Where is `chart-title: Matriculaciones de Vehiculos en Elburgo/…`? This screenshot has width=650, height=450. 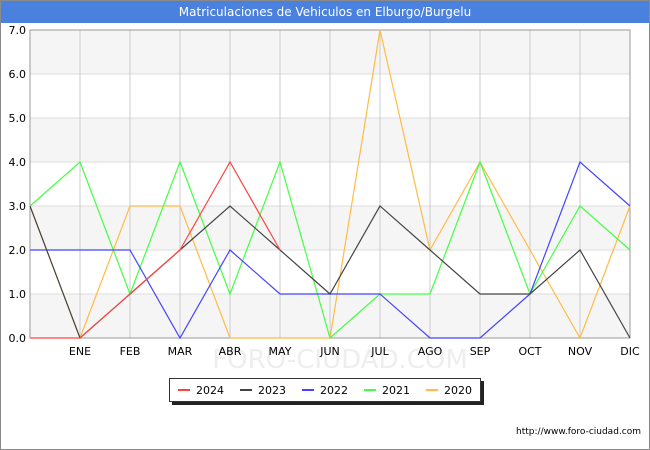 chart-title: Matriculaciones de Vehiculos en Elburgo/… is located at coordinates (325, 12).